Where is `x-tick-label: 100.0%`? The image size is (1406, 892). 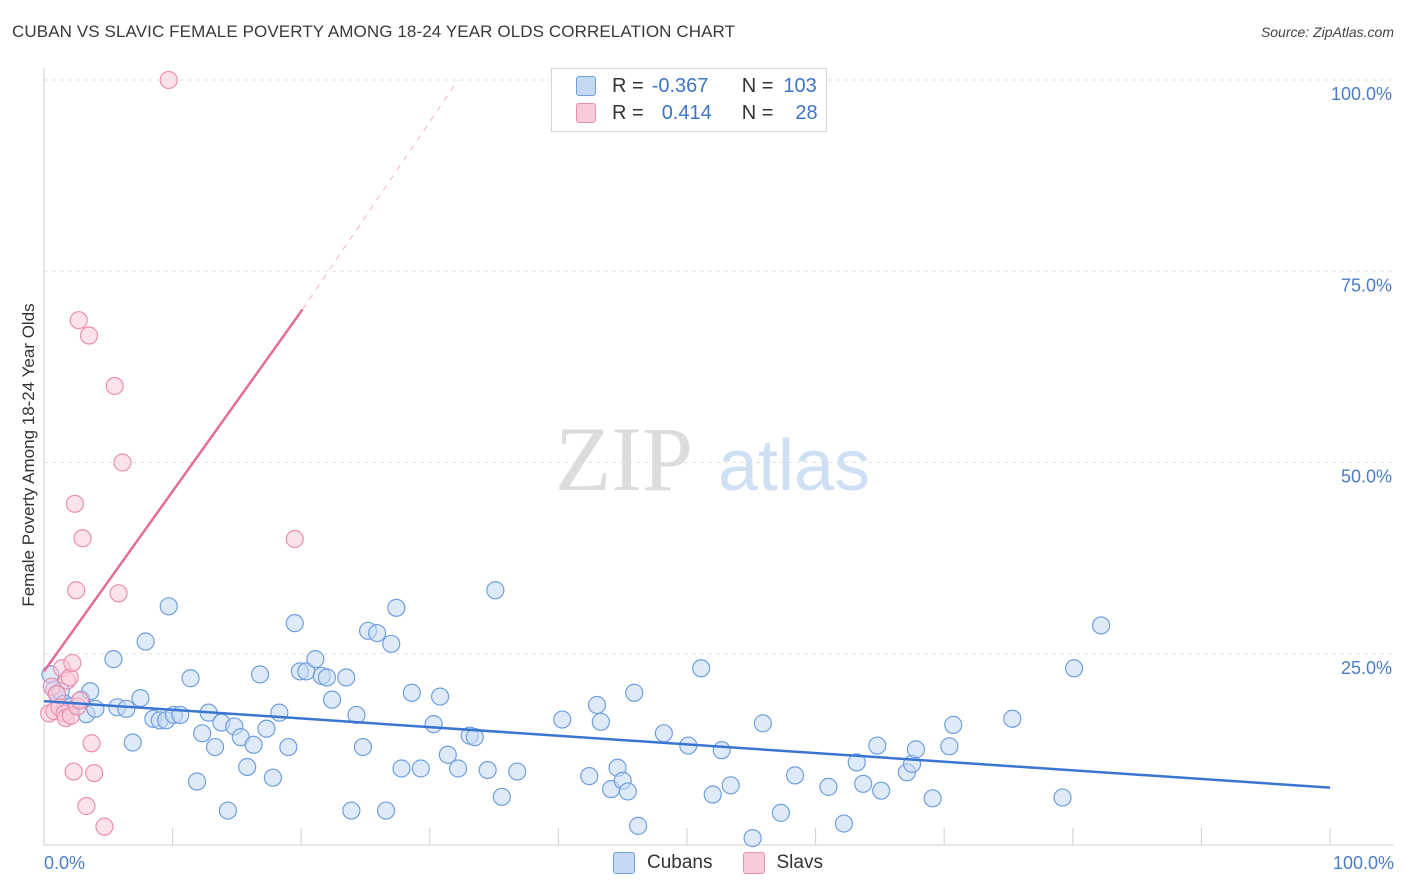 x-tick-label: 100.0% is located at coordinates (1363, 863).